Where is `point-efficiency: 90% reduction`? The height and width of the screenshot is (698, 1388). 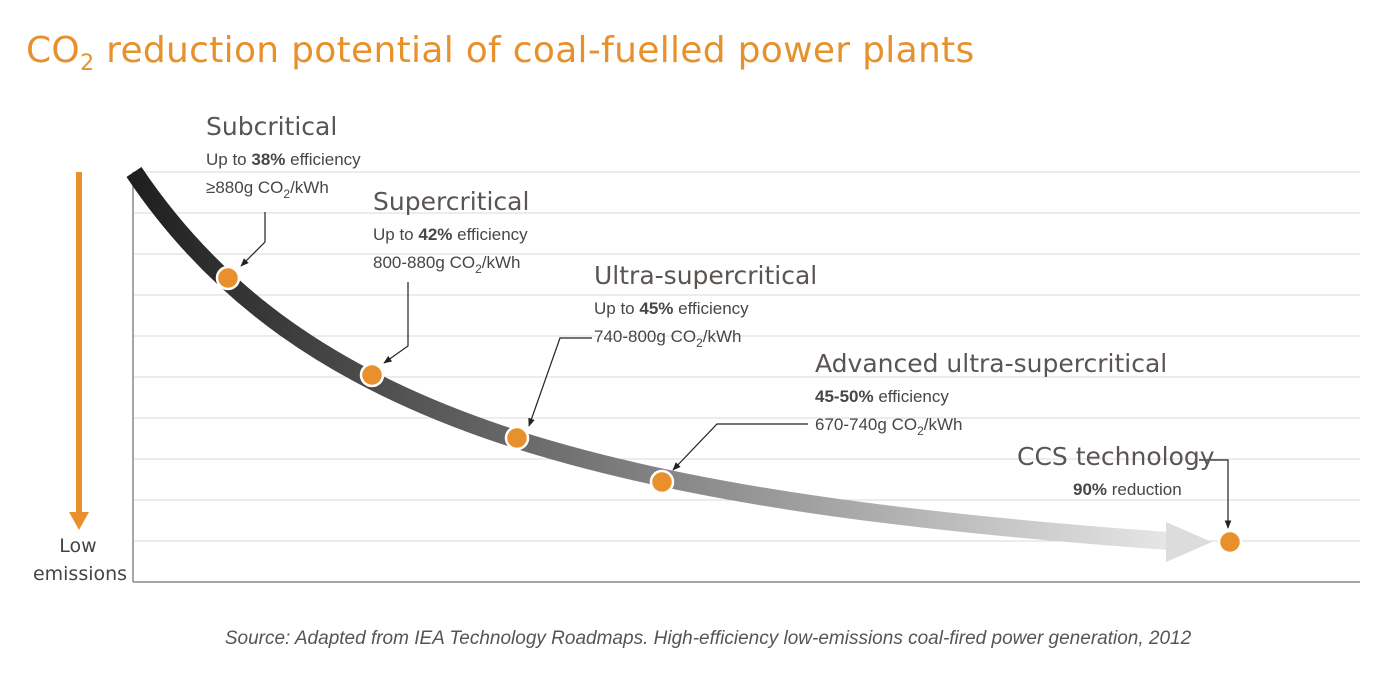 point-efficiency: 90% reduction is located at coordinates (1127, 489).